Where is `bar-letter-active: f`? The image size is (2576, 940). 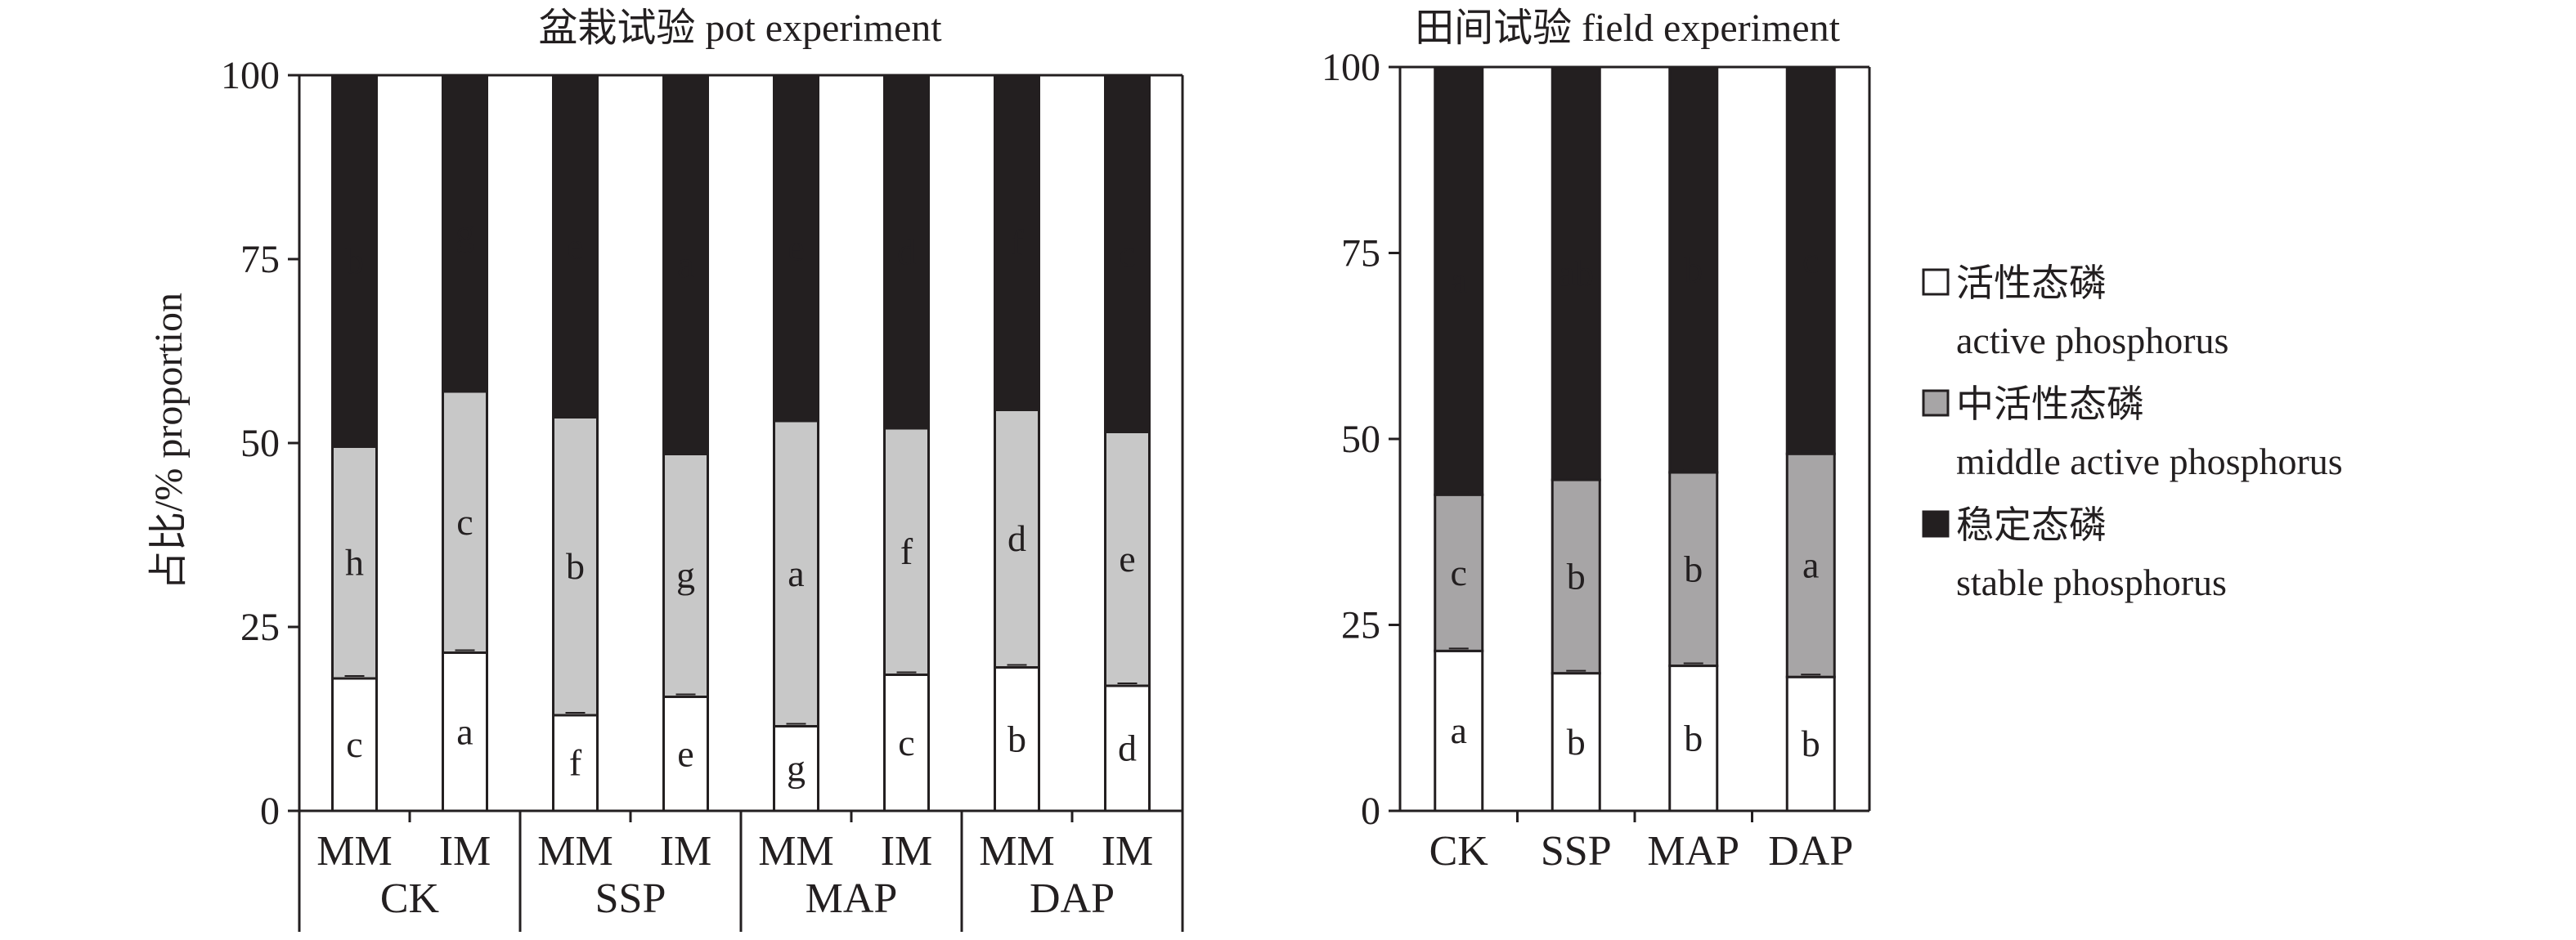
bar-letter-active: f is located at coordinates (575, 763).